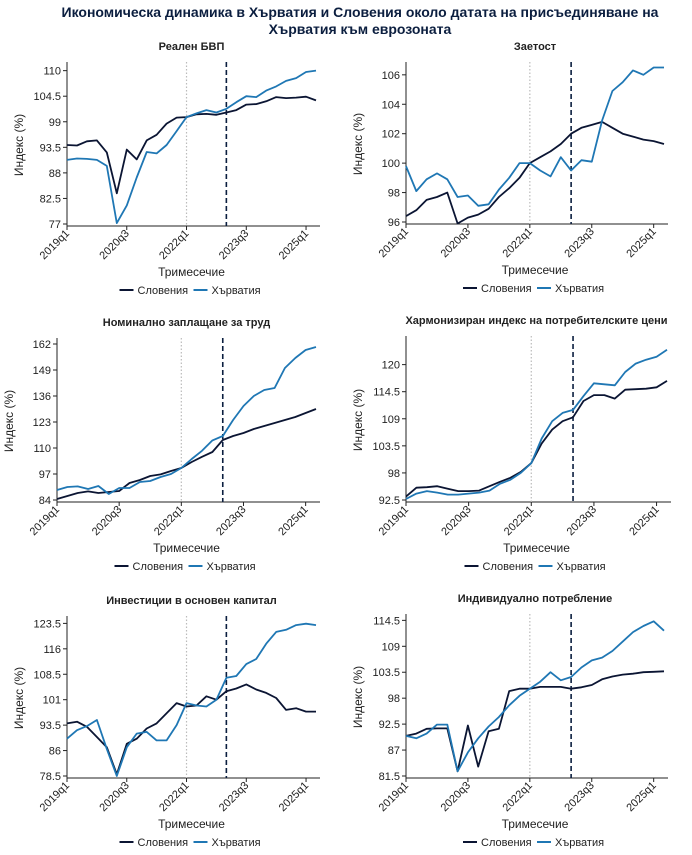 This screenshot has height=855, width=692. What do you see at coordinates (191, 601) in the screenshot?
I see `chart-title: Инвестиции в основен капитал` at bounding box center [191, 601].